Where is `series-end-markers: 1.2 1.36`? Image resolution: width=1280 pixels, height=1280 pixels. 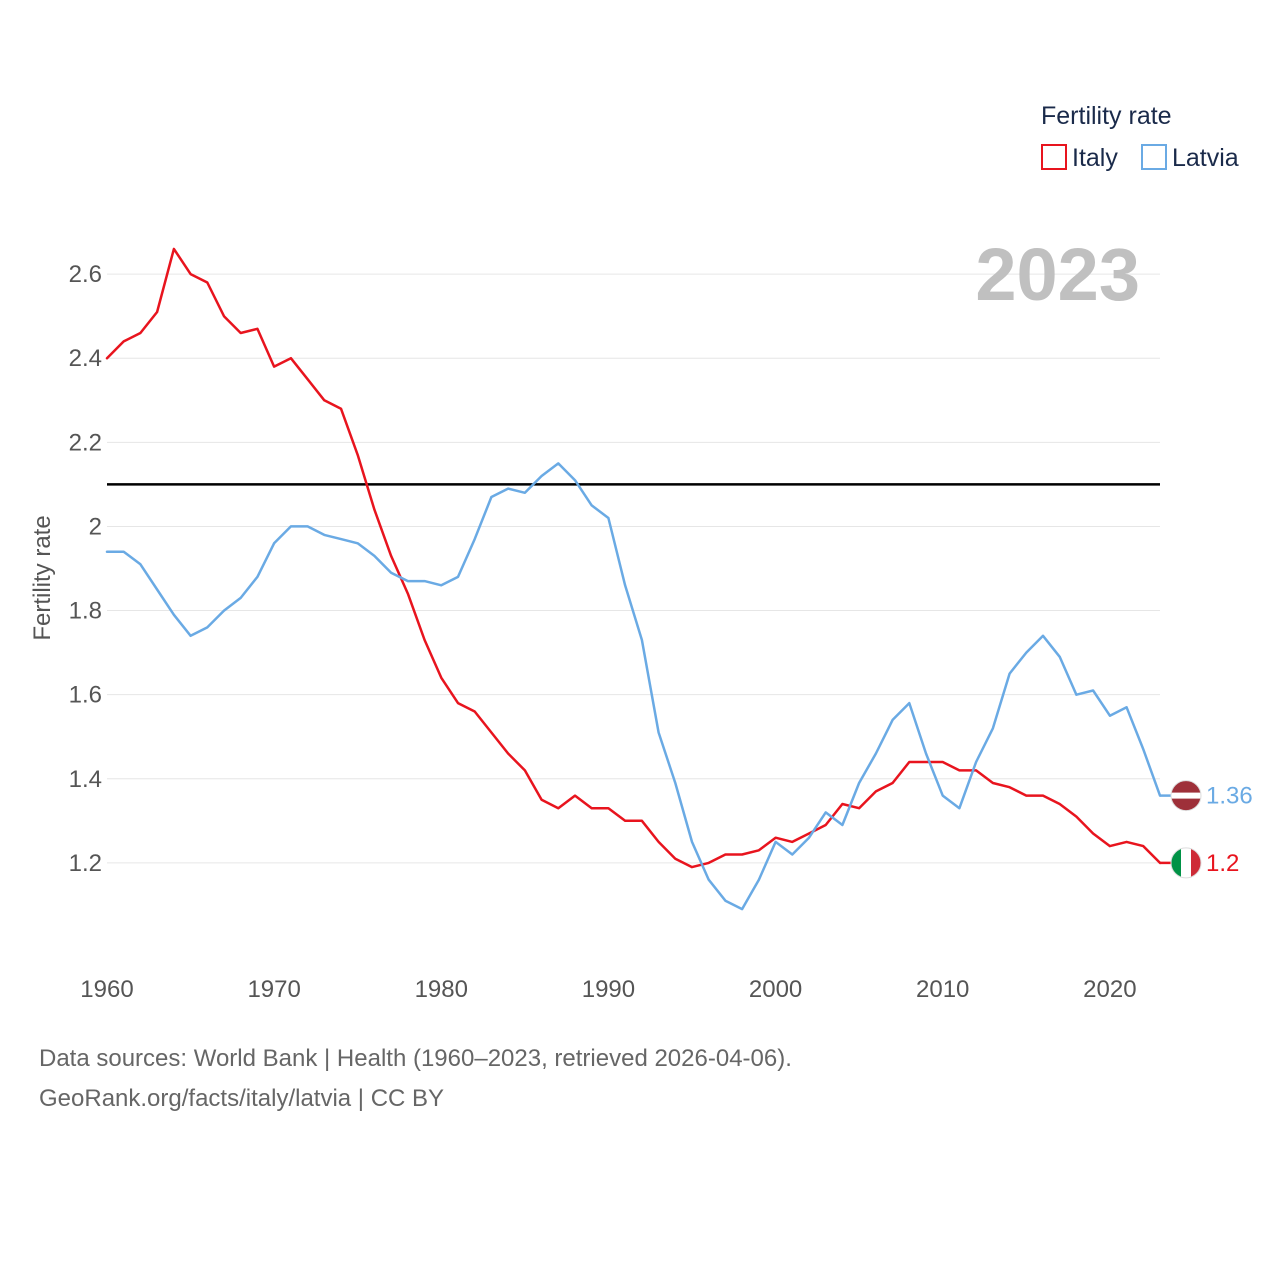
series-end-markers: 1.2 1.36 is located at coordinates (1206, 829).